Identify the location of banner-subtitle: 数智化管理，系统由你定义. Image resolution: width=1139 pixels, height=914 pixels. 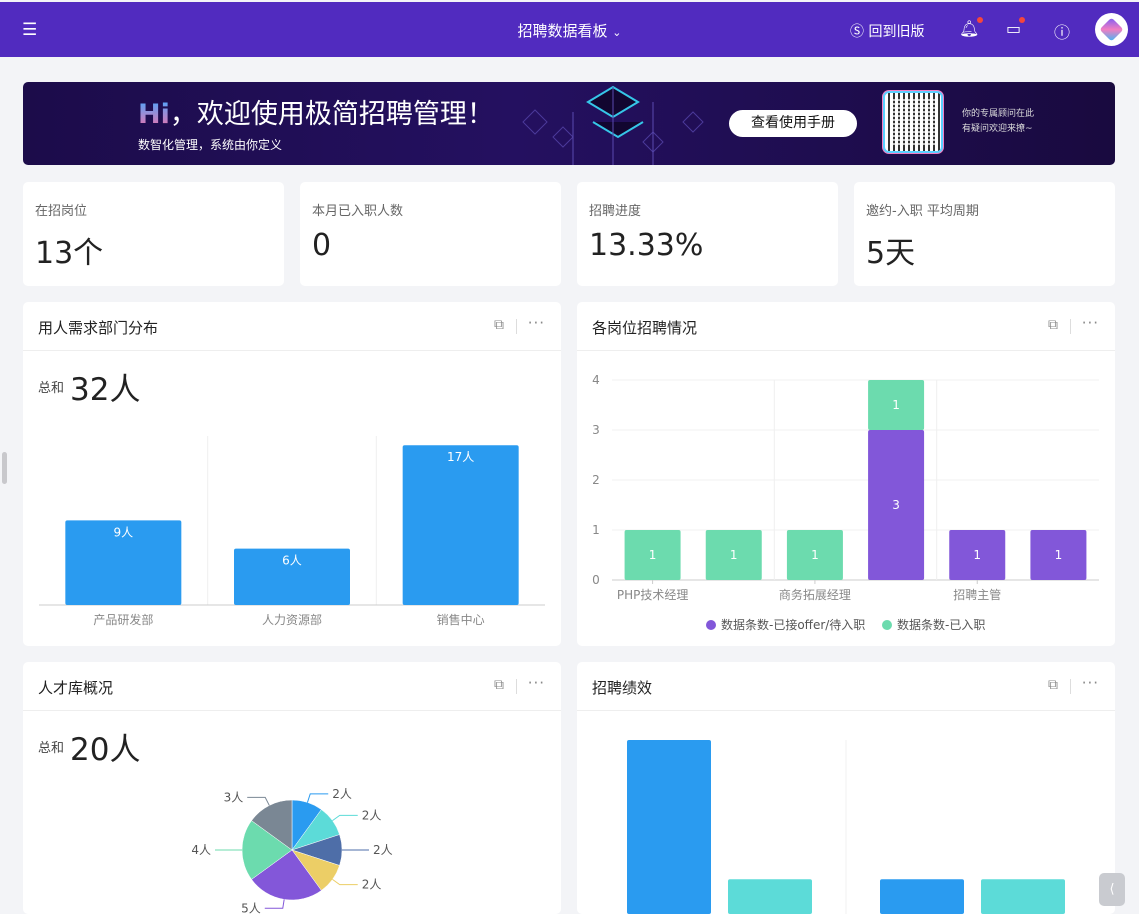
(210, 145).